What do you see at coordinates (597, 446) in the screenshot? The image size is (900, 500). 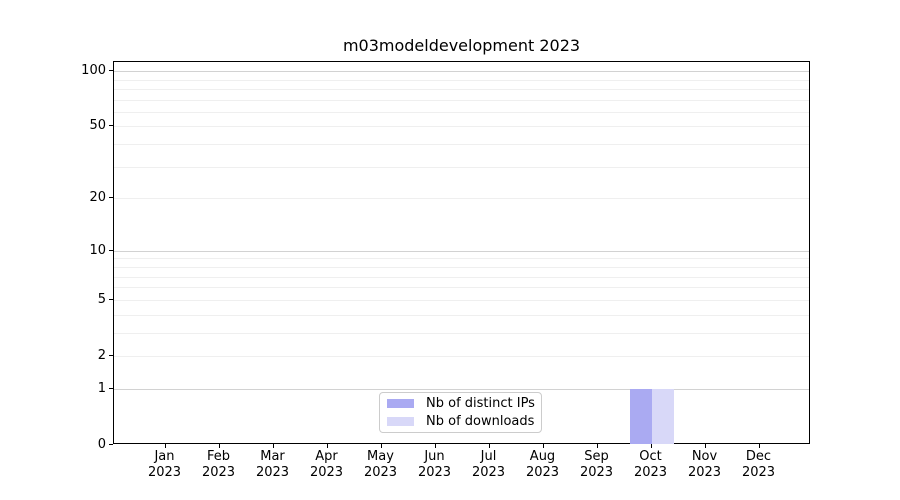 I see `x-tick-sep` at bounding box center [597, 446].